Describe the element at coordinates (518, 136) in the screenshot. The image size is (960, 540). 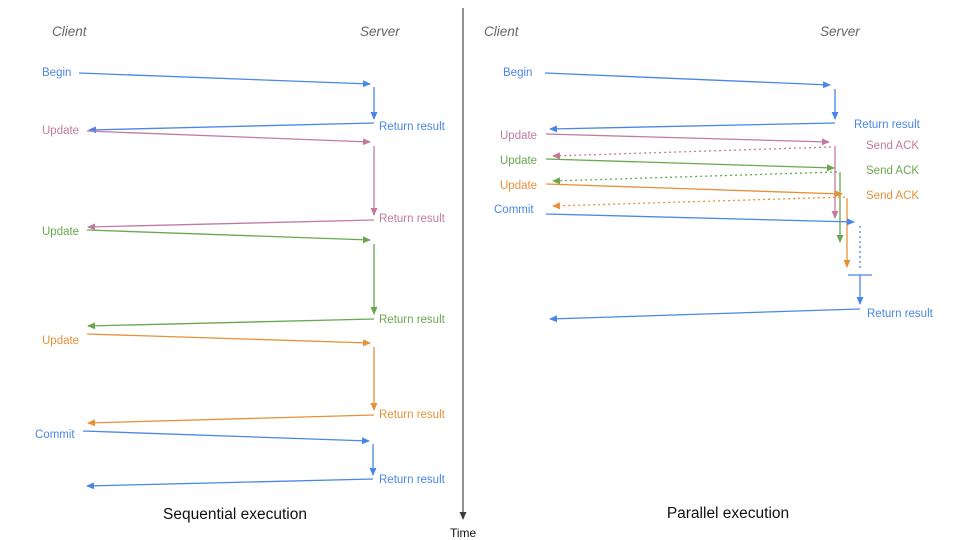
I see `right-update1-label: Update` at that location.